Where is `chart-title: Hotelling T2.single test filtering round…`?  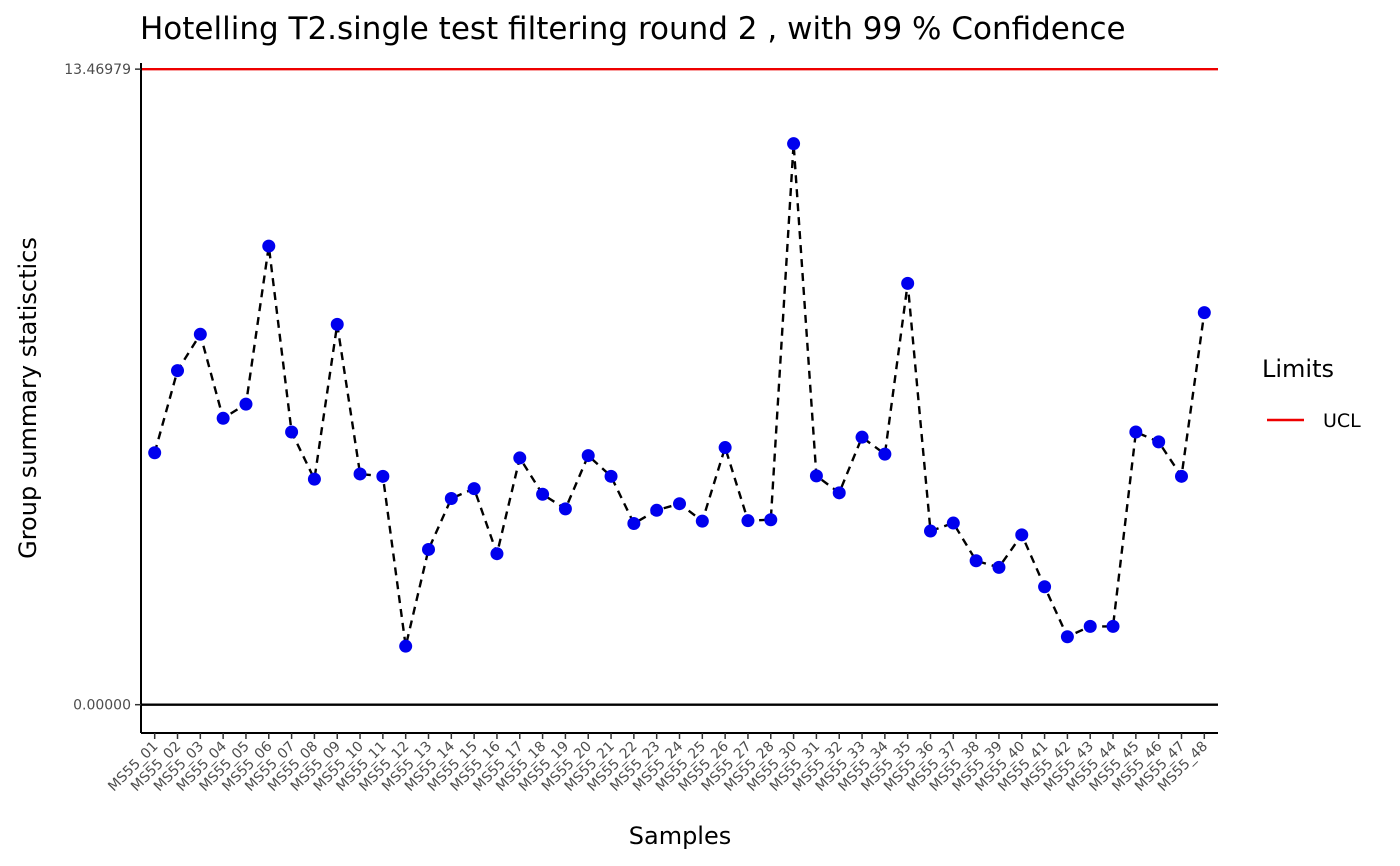
chart-title: Hotelling T2.single test filtering round… is located at coordinates (633, 29).